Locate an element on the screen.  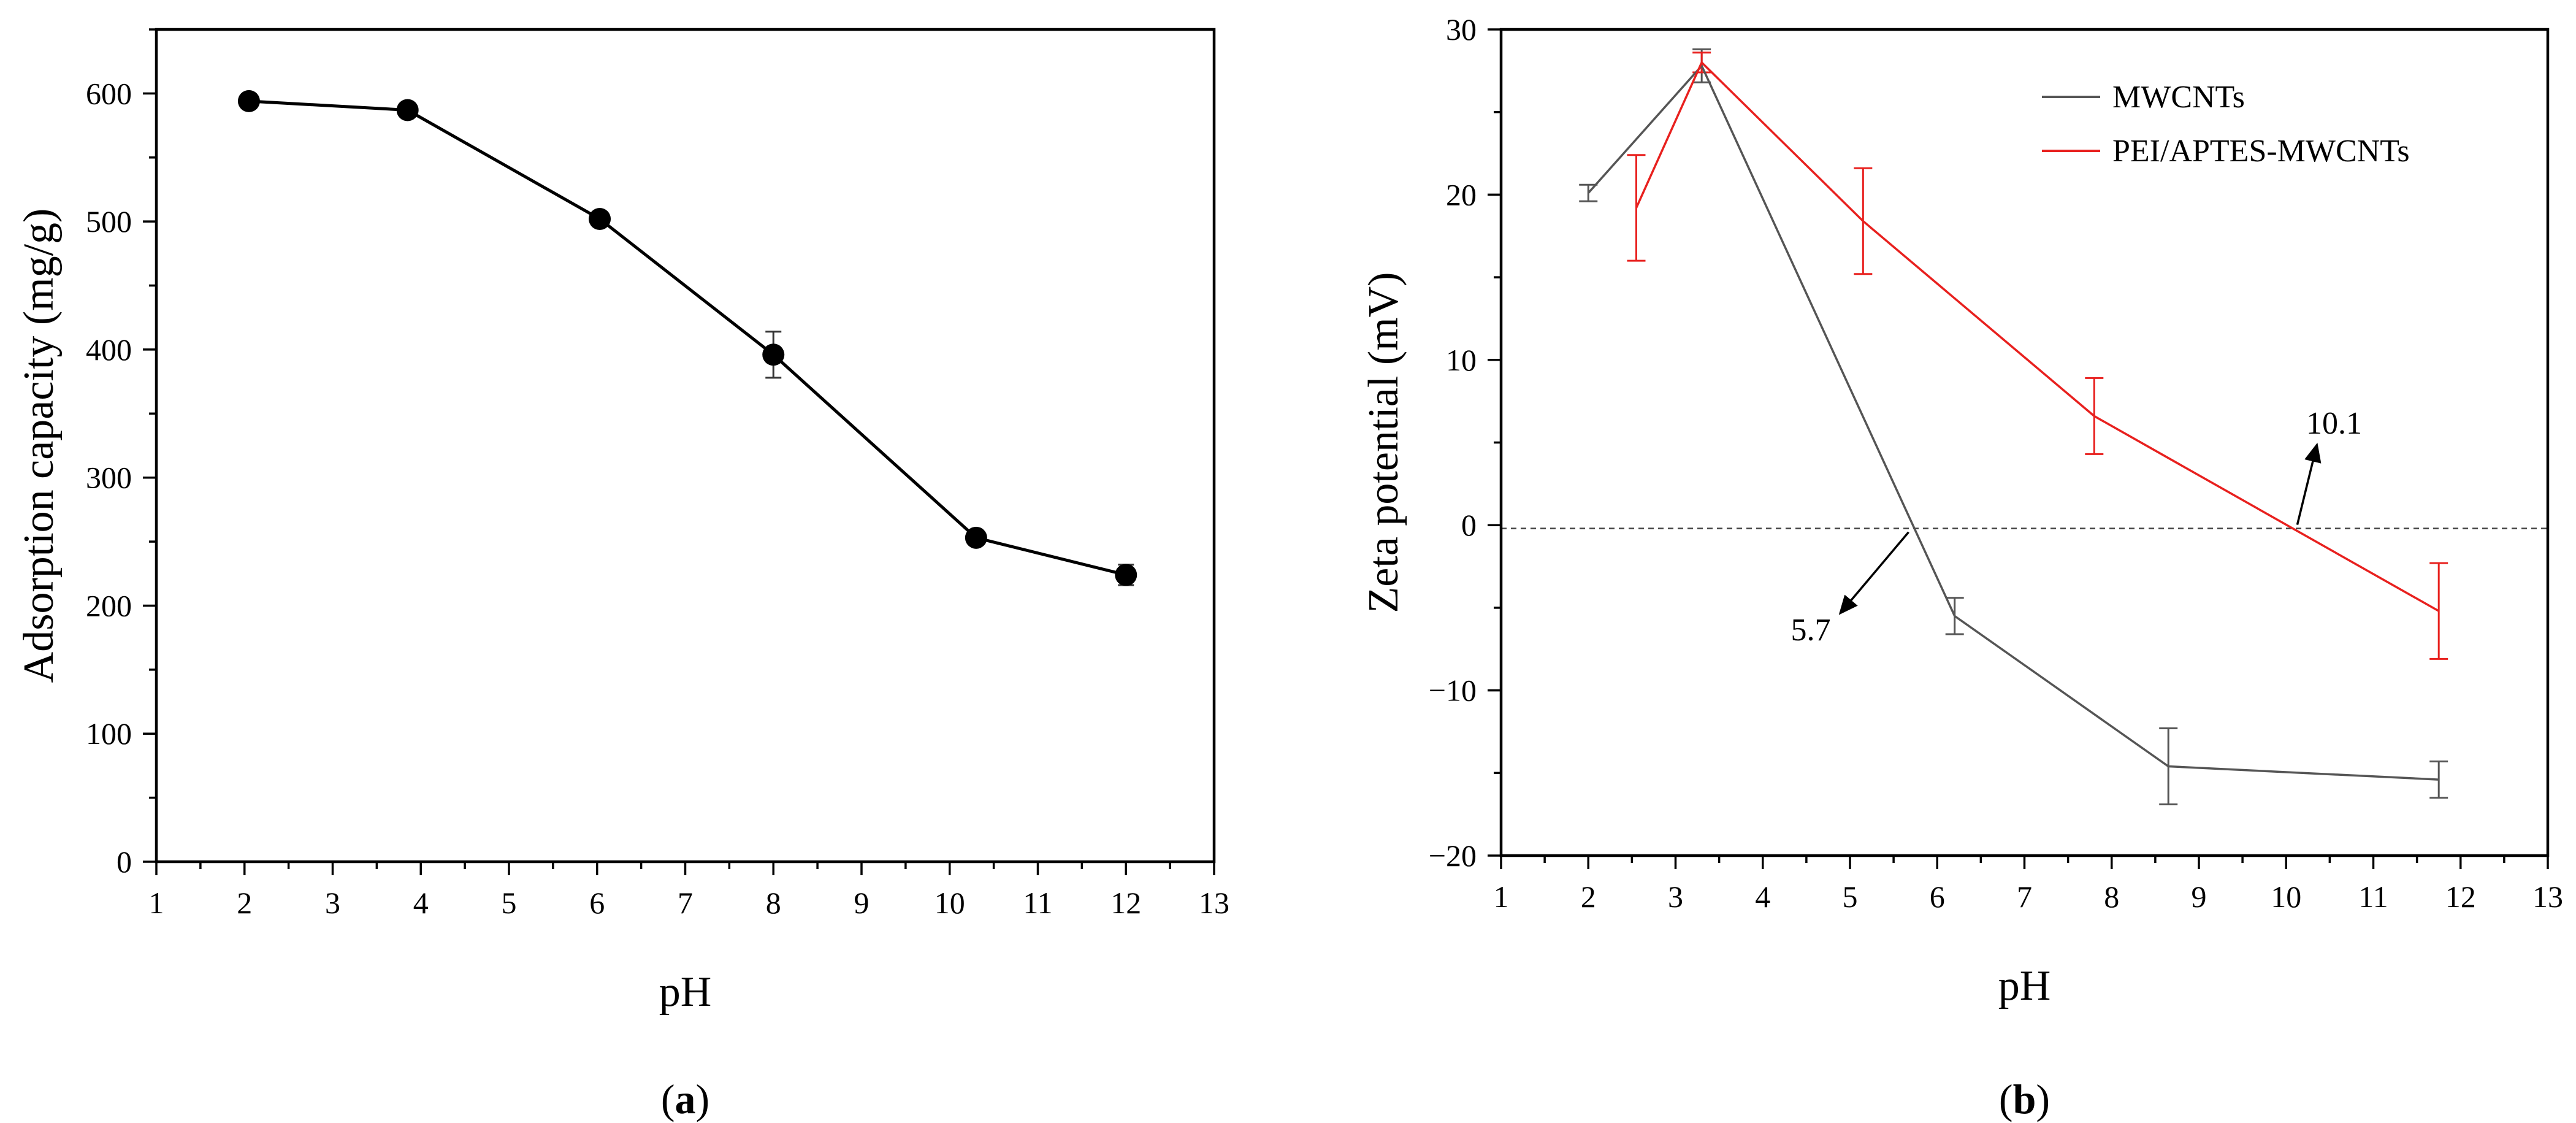
x-tick-label-a: 3 is located at coordinates (332, 903).